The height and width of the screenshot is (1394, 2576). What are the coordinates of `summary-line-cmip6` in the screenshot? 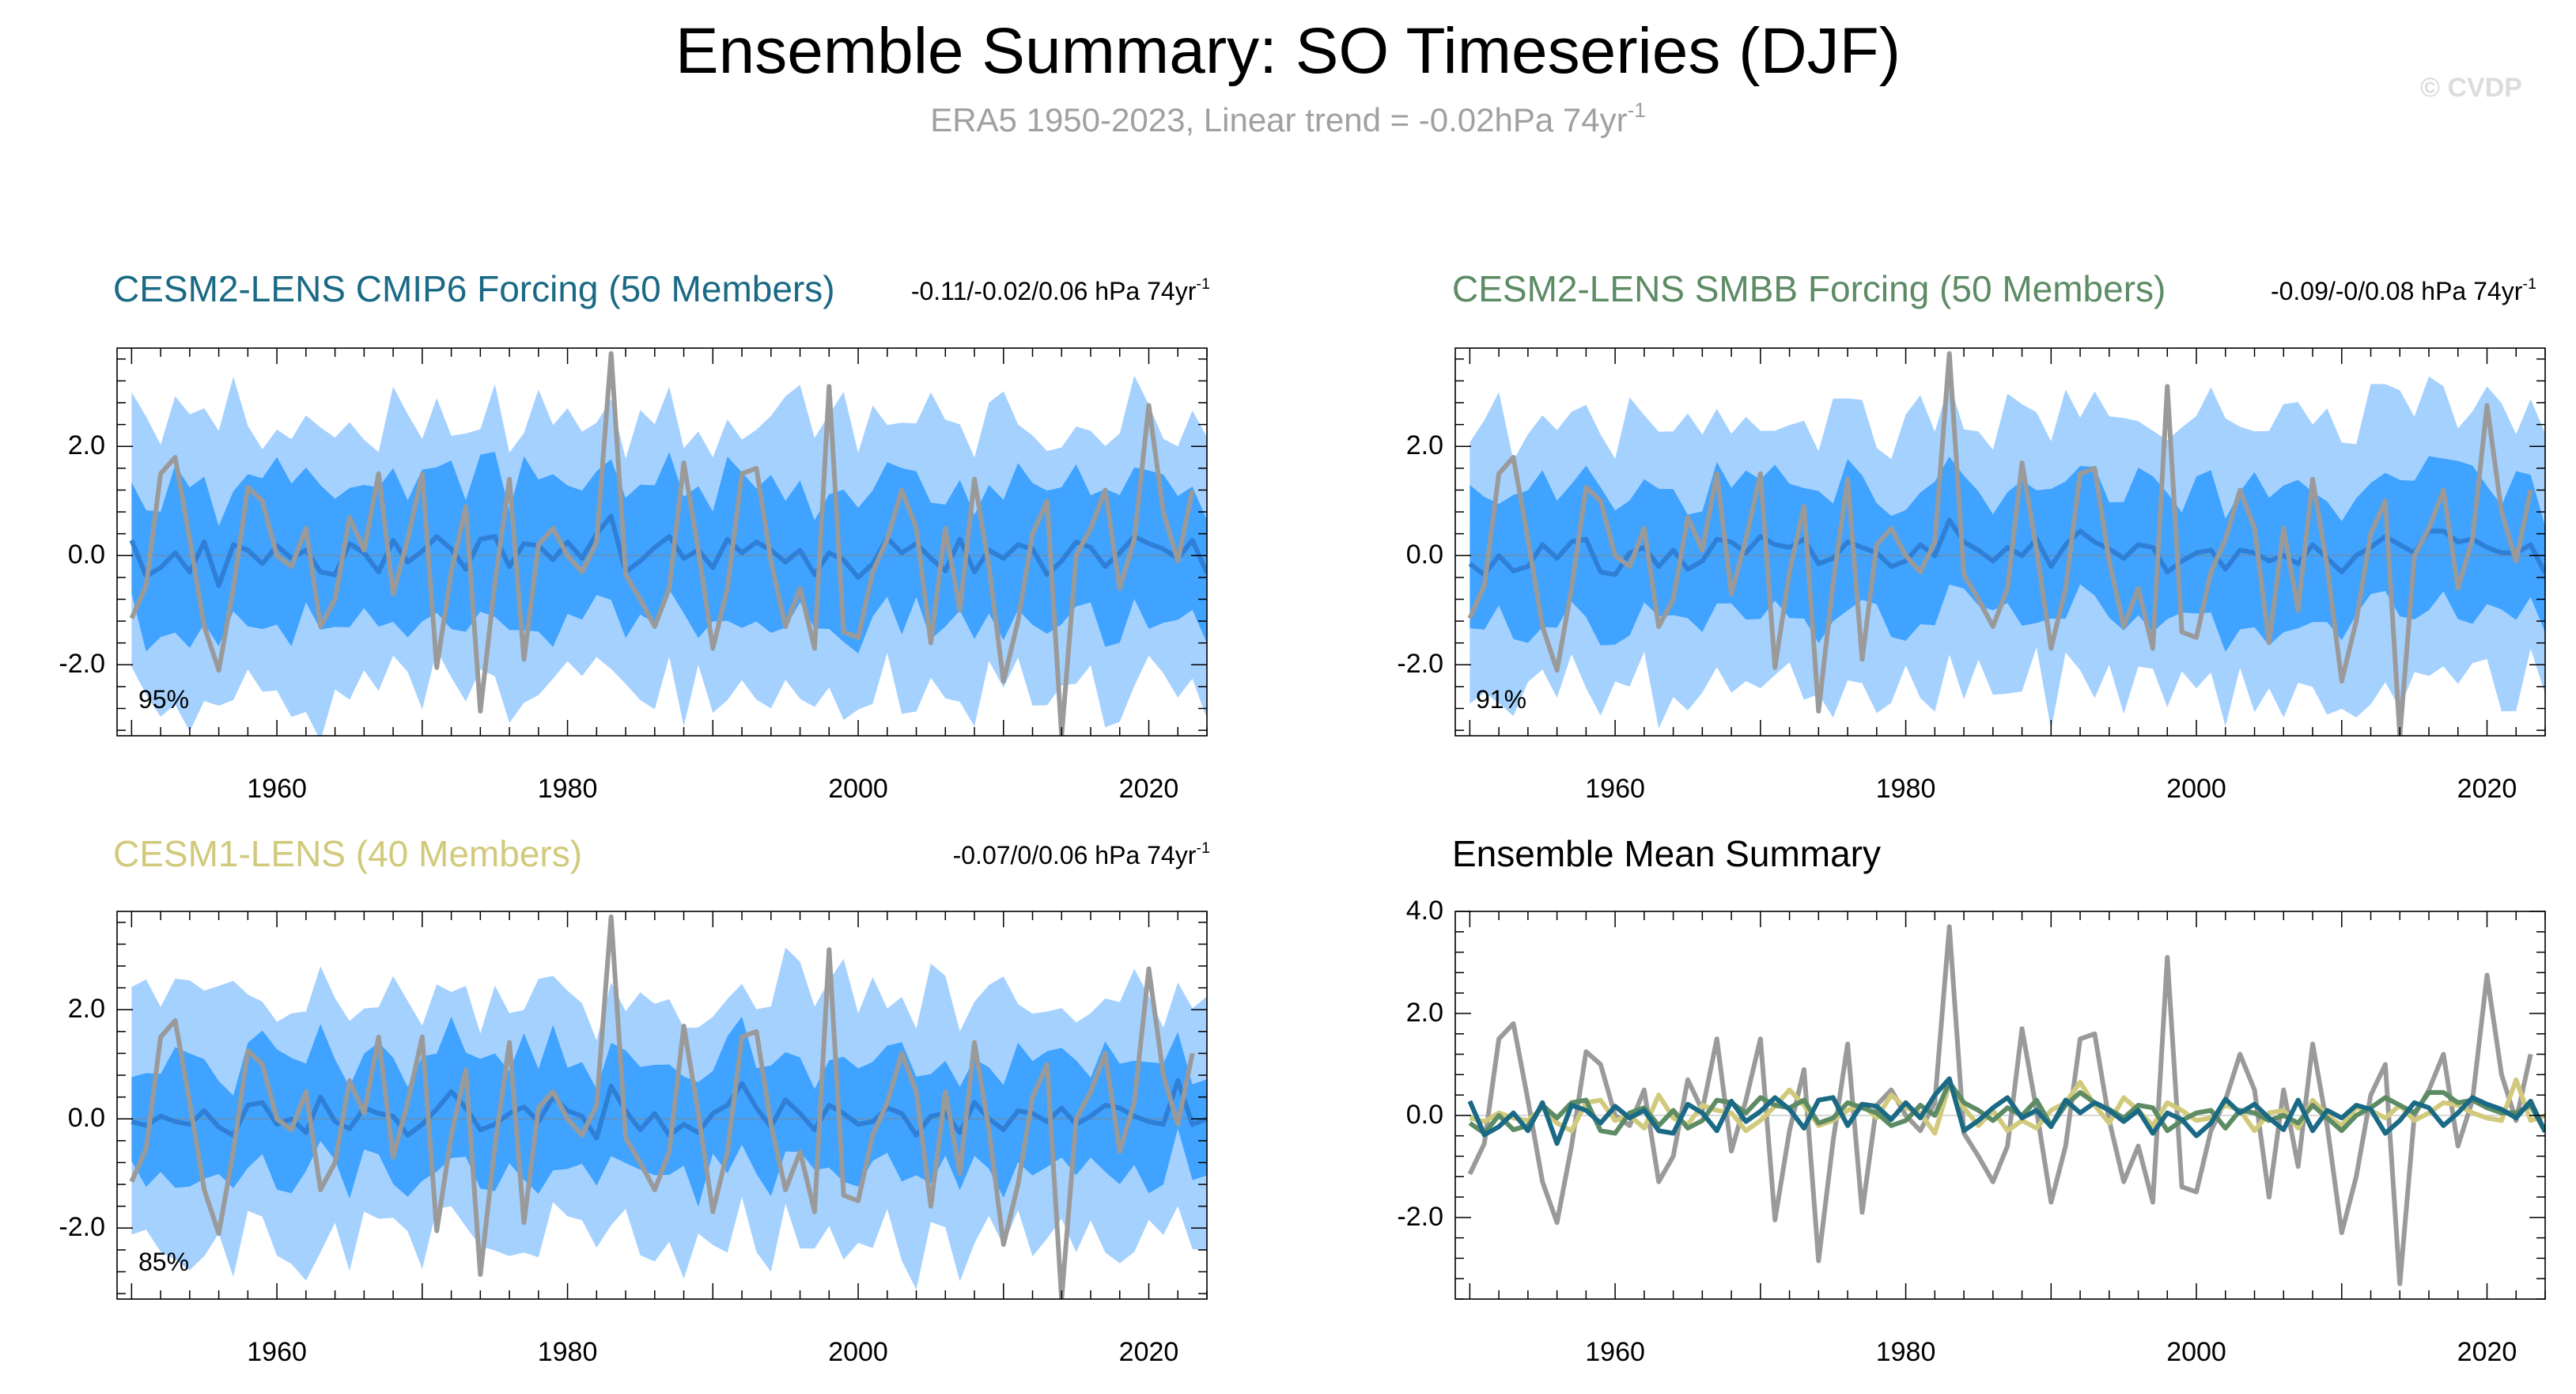 It's located at (2006, 1111).